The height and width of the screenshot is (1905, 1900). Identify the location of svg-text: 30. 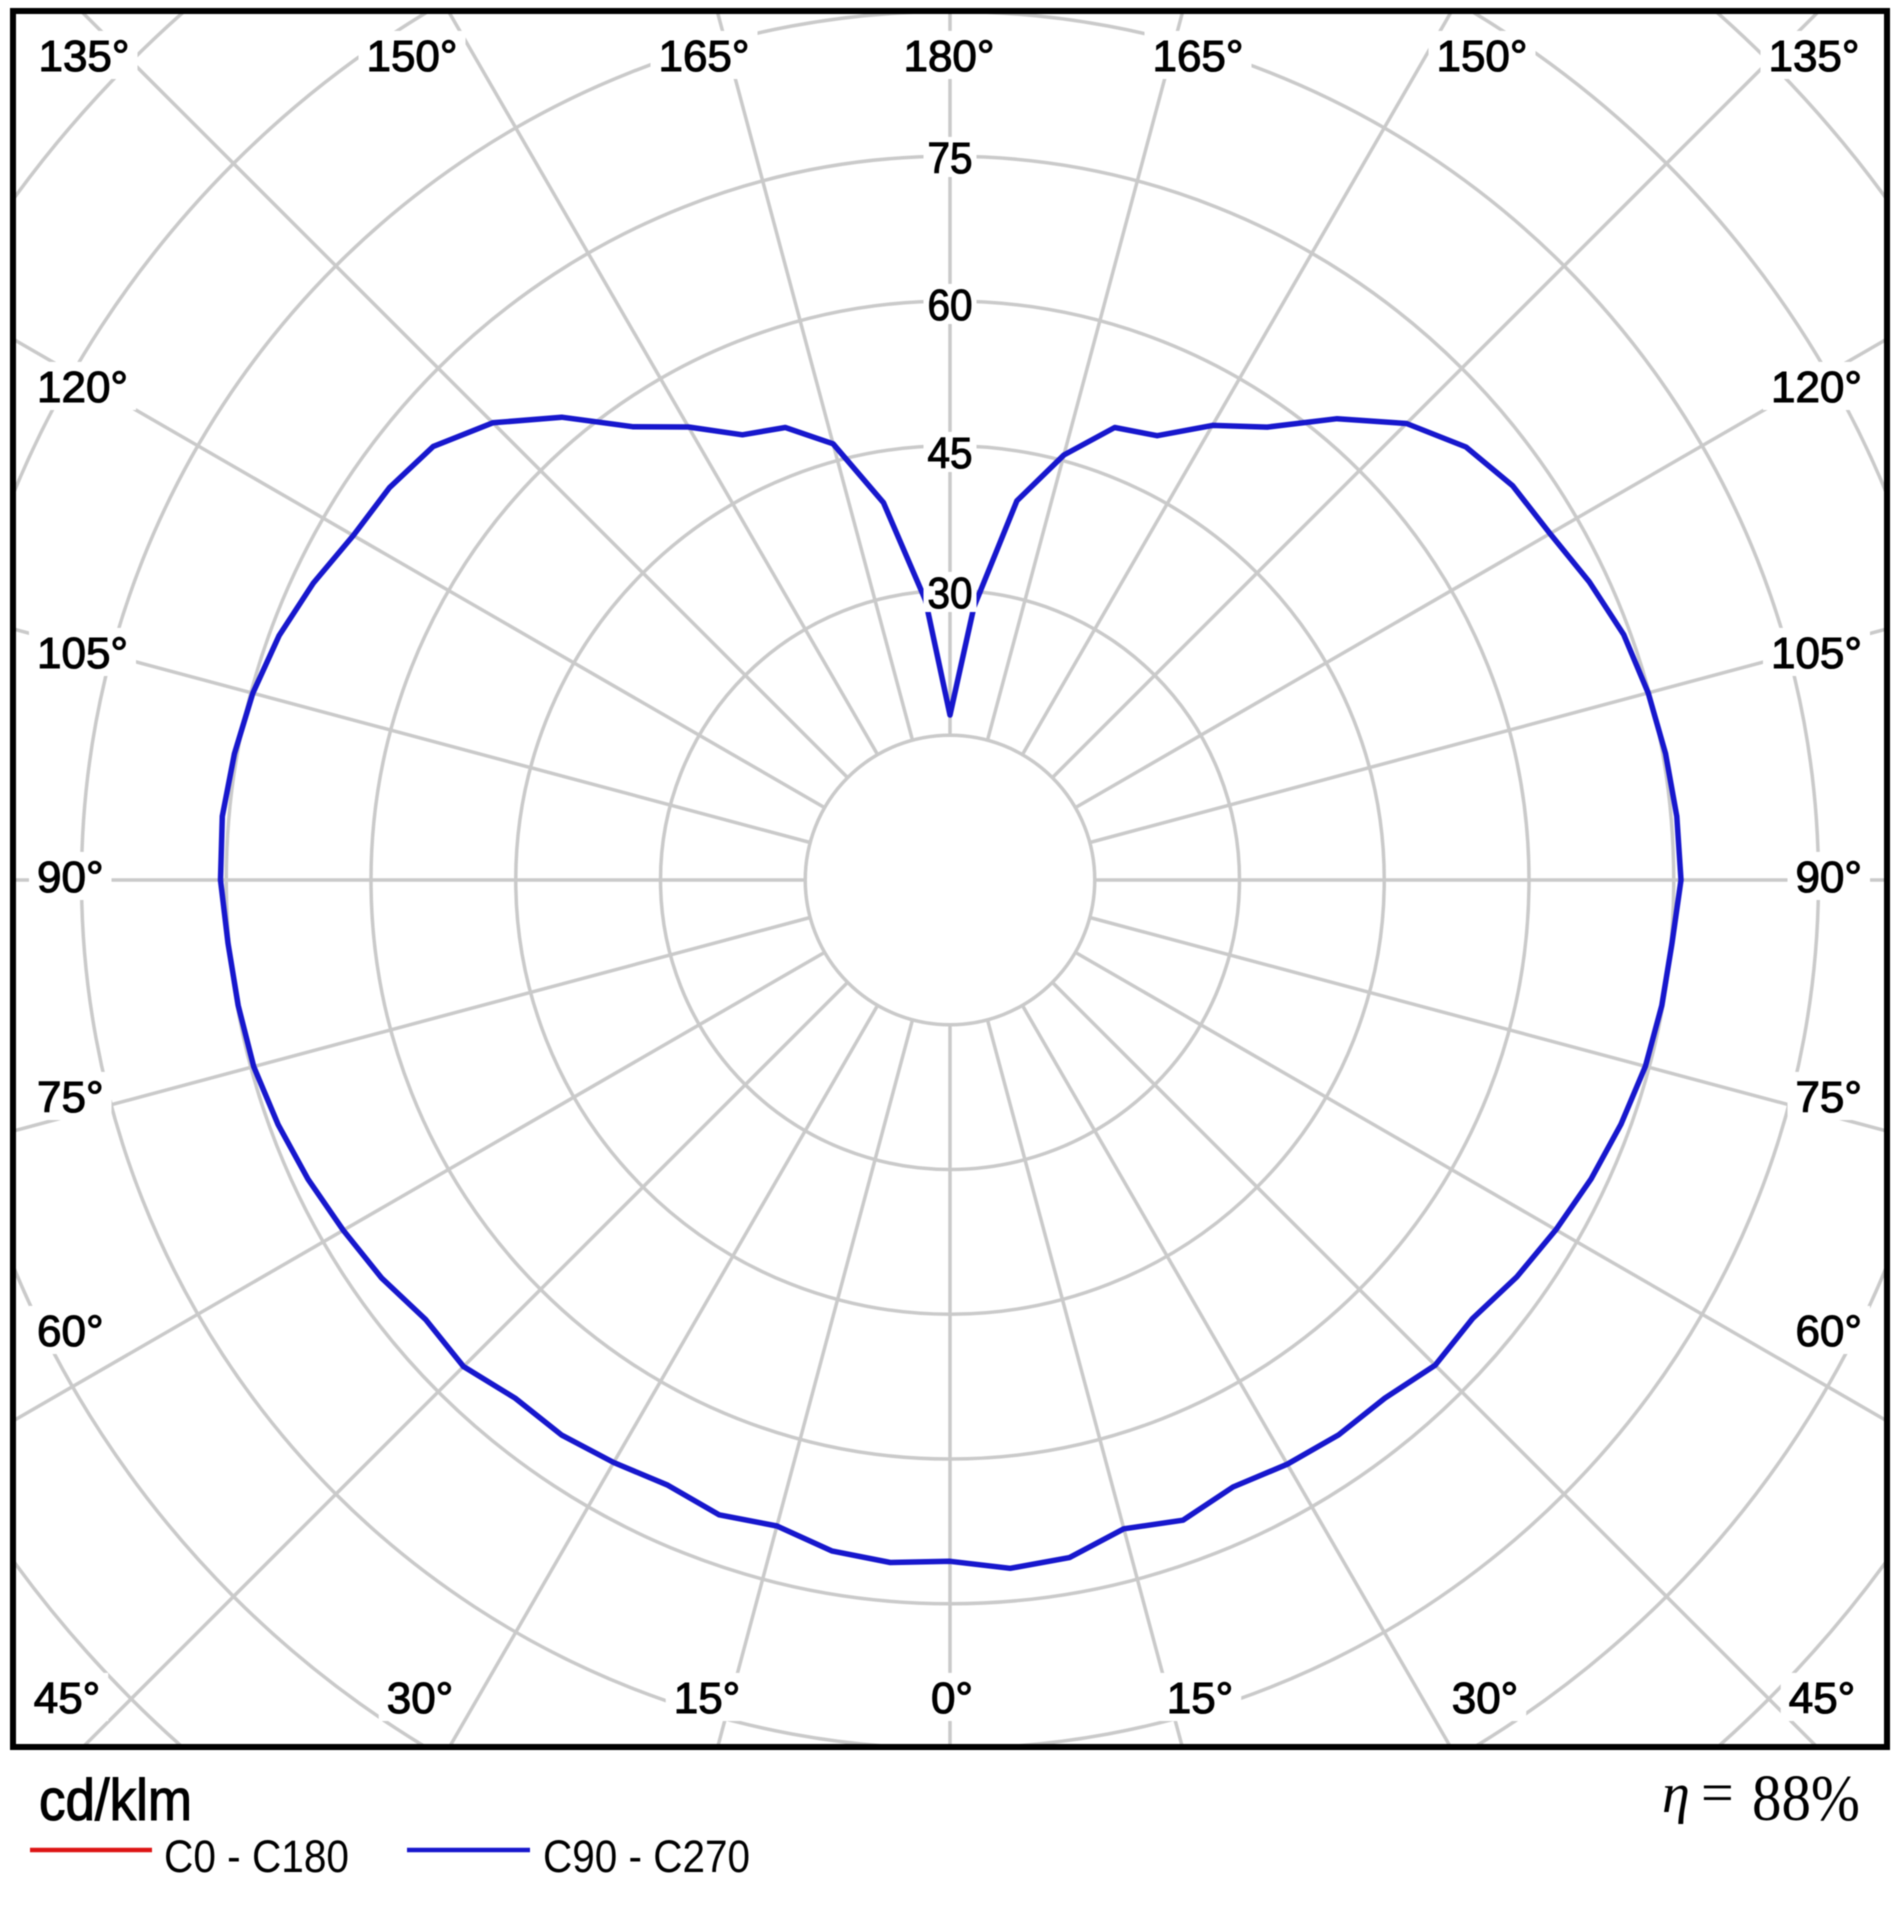
(950, 593).